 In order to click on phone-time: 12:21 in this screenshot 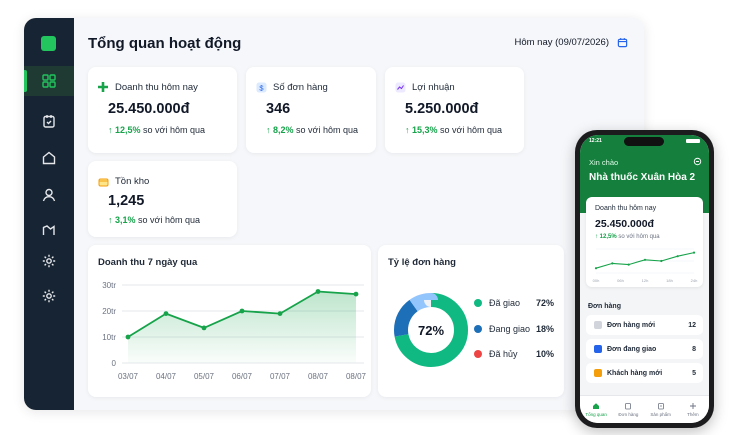, I will do `click(595, 141)`.